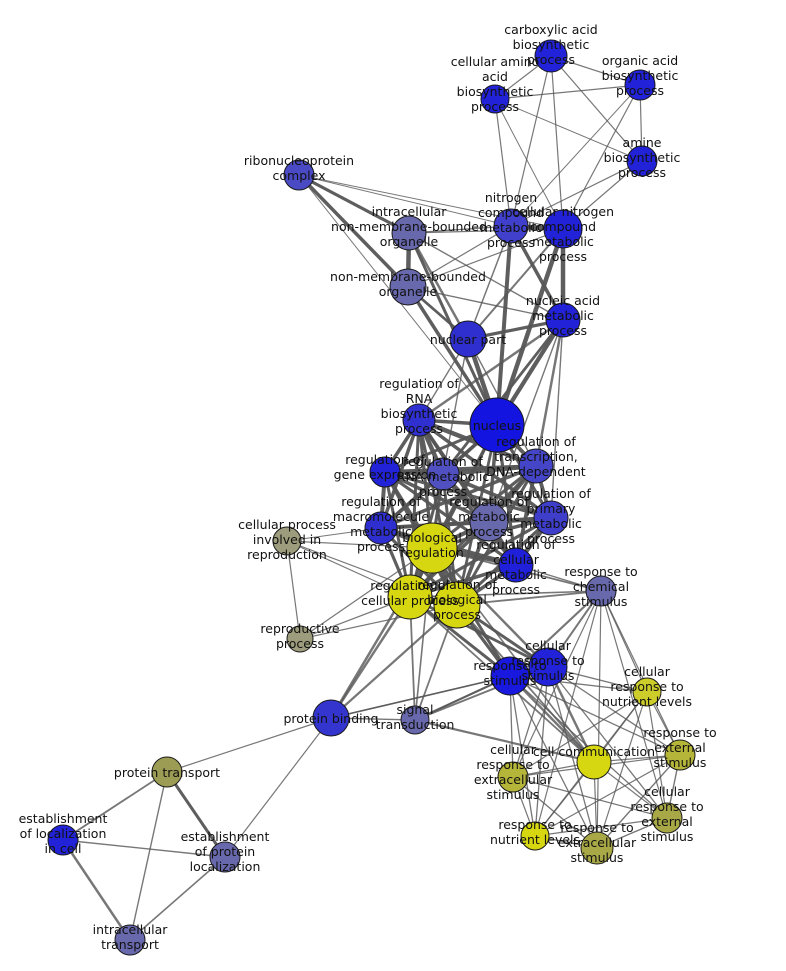  I want to click on graph-node-label: reproductive process, so click(300, 636).